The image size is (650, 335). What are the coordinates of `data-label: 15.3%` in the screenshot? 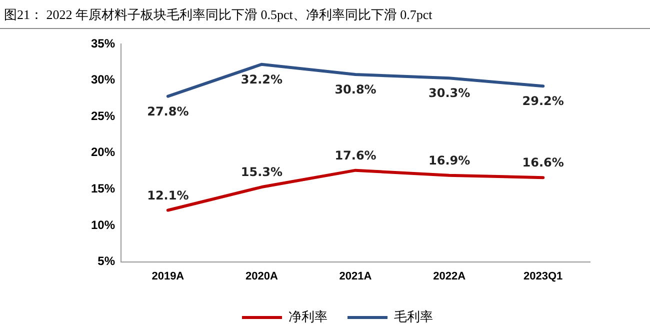 It's located at (261, 172).